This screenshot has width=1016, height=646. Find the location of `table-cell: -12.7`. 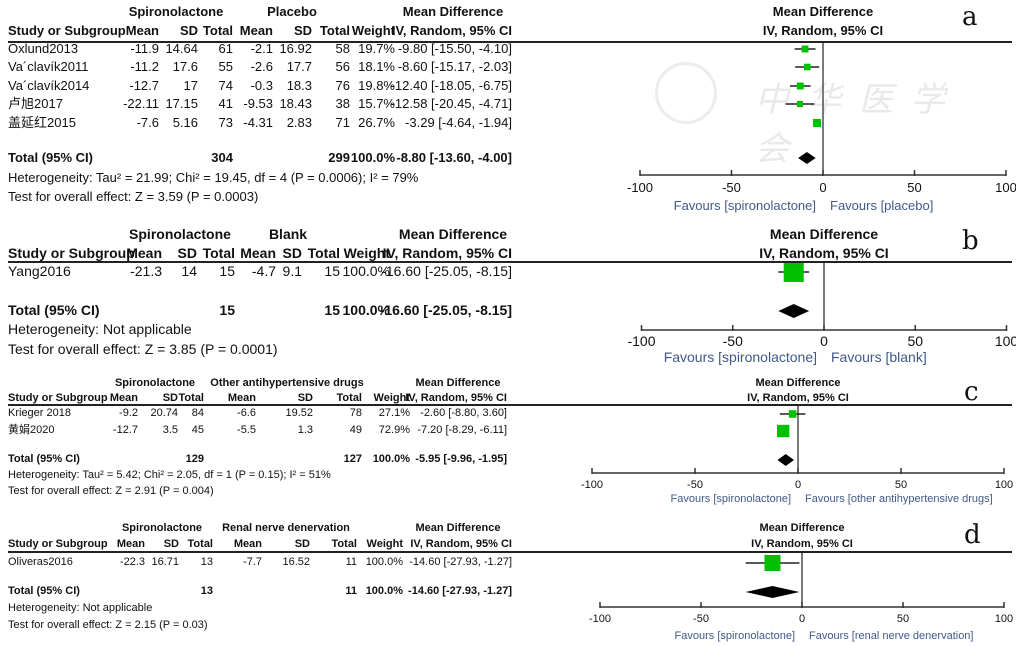

table-cell: -12.7 is located at coordinates (144, 85).